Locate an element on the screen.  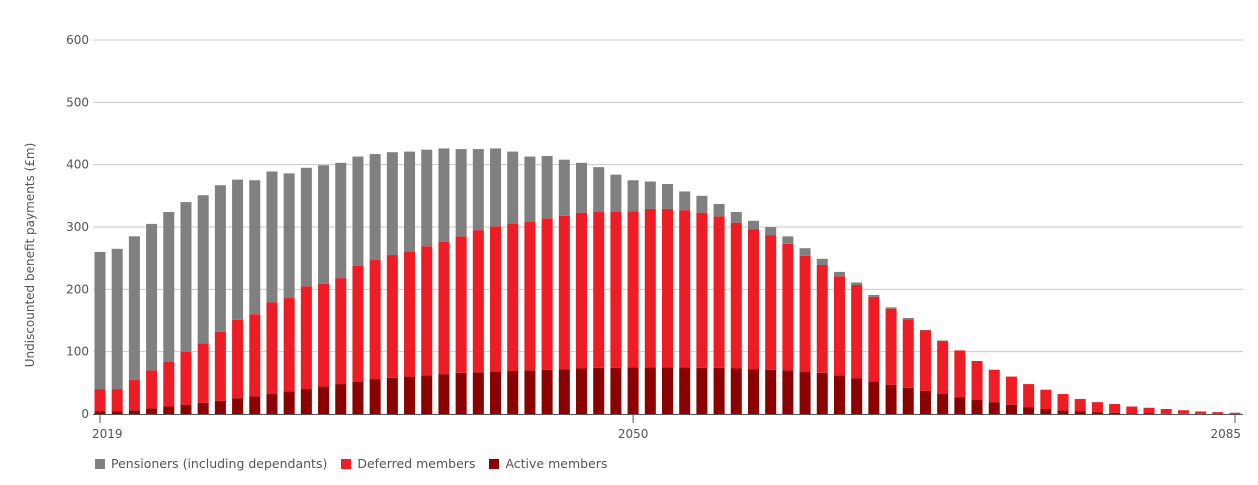
y-tick-labels: 0 100 200 300 400 500 600 is located at coordinates (77, 227).